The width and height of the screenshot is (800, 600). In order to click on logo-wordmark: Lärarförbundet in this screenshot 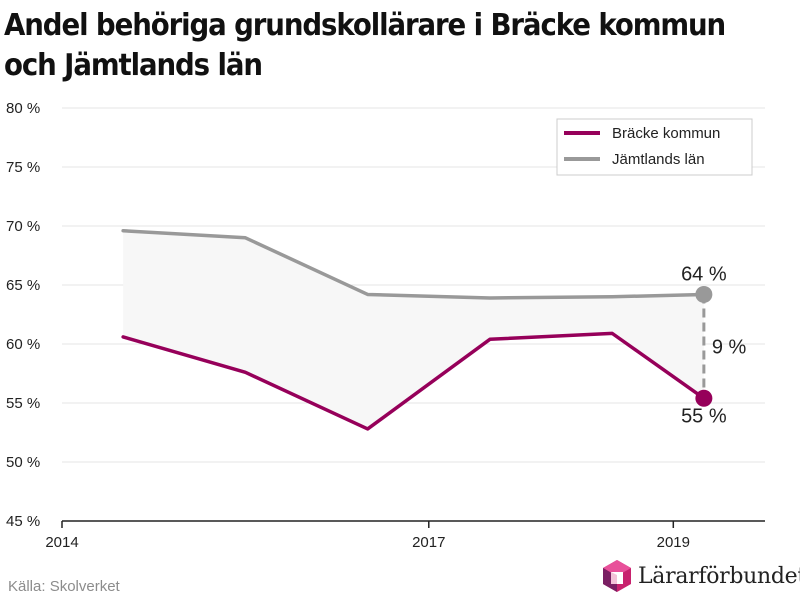, I will do `click(719, 576)`.